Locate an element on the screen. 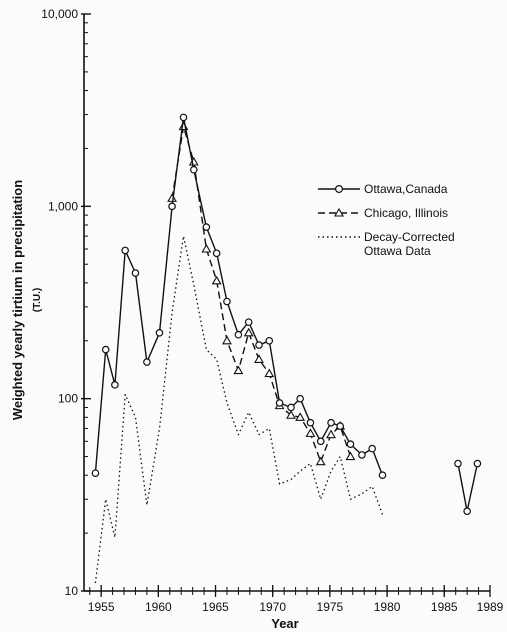 The width and height of the screenshot is (507, 632). y-ticks: 10 100 1,000 10,000 is located at coordinates (66, 302).